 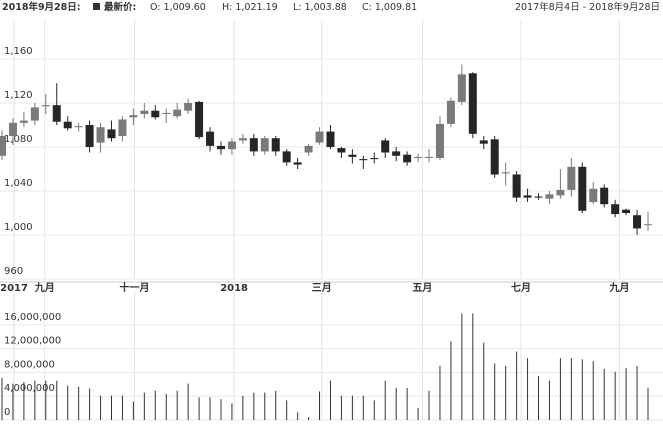 What do you see at coordinates (96, 6) in the screenshot?
I see `legend-swatch` at bounding box center [96, 6].